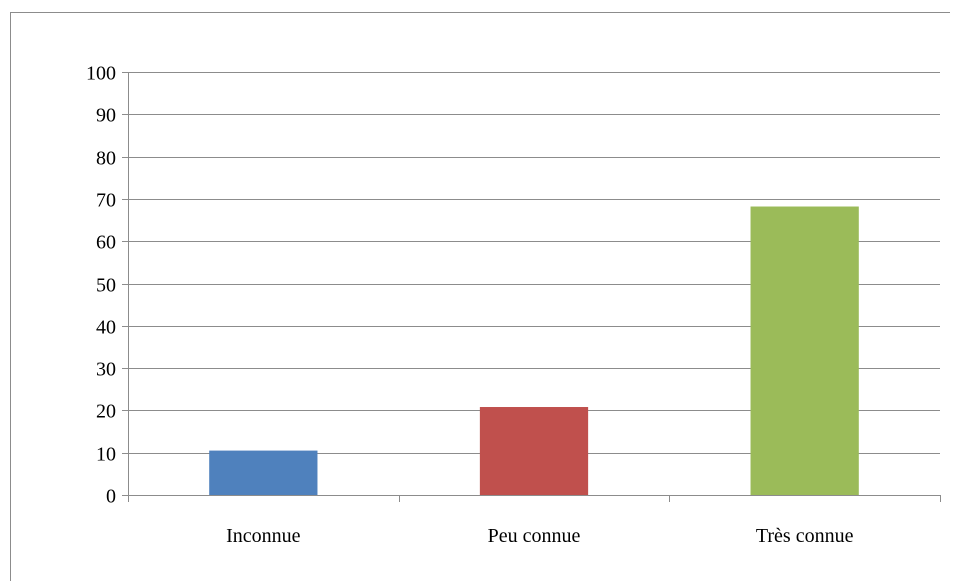  Describe the element at coordinates (106, 412) in the screenshot. I see `y-tick-label: 20` at that location.